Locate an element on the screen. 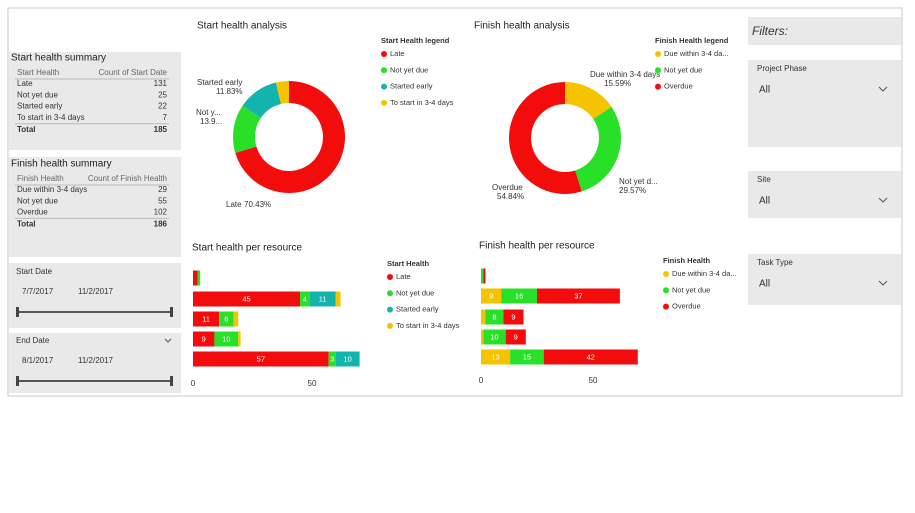 This screenshot has width=915, height=513. data-label: 54.84% is located at coordinates (510, 196).